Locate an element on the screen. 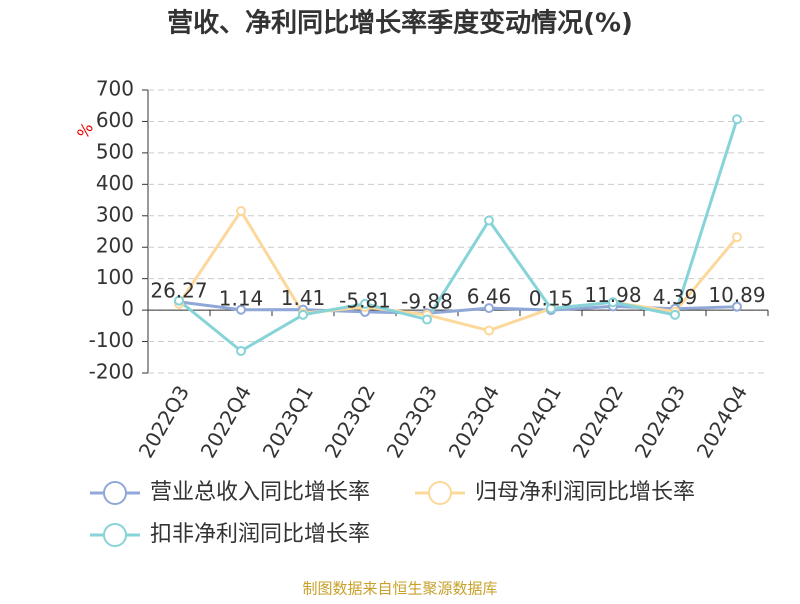  y-tick-label: 100 is located at coordinates (115, 277).